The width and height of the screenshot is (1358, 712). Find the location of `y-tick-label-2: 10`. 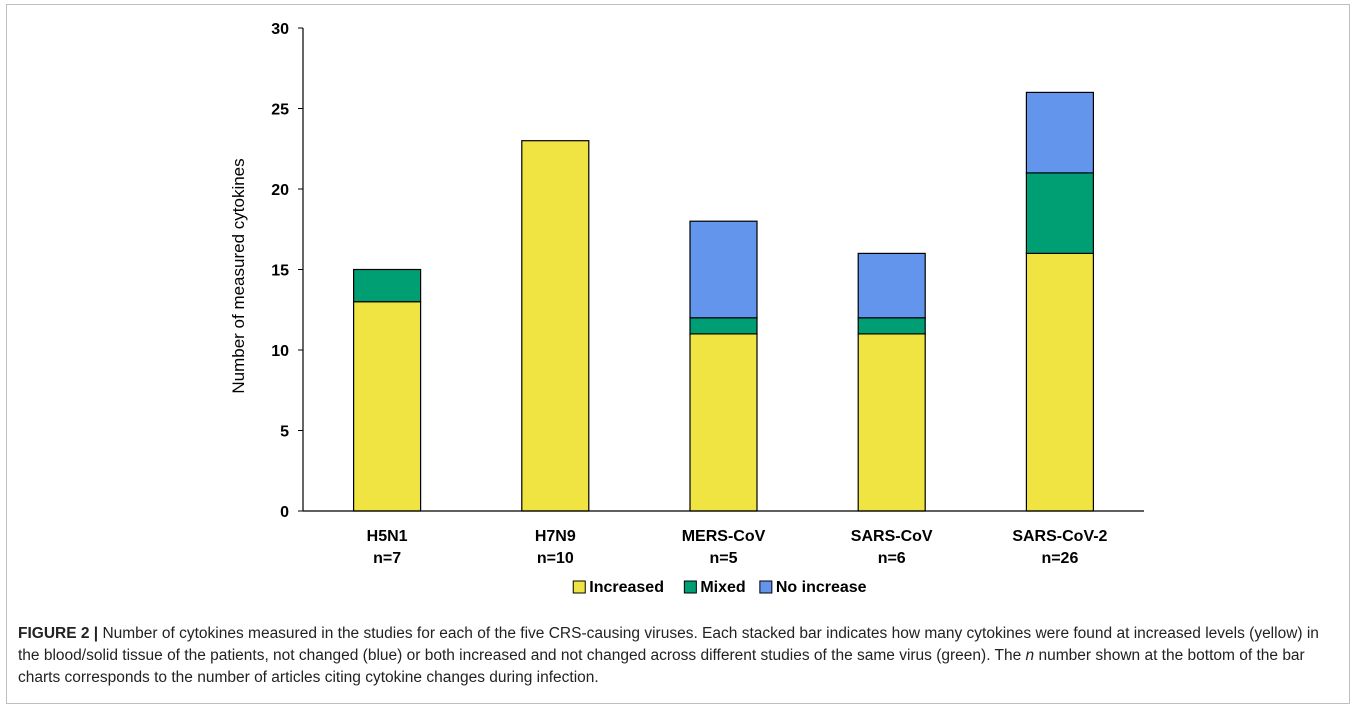

y-tick-label-2: 10 is located at coordinates (280, 351).